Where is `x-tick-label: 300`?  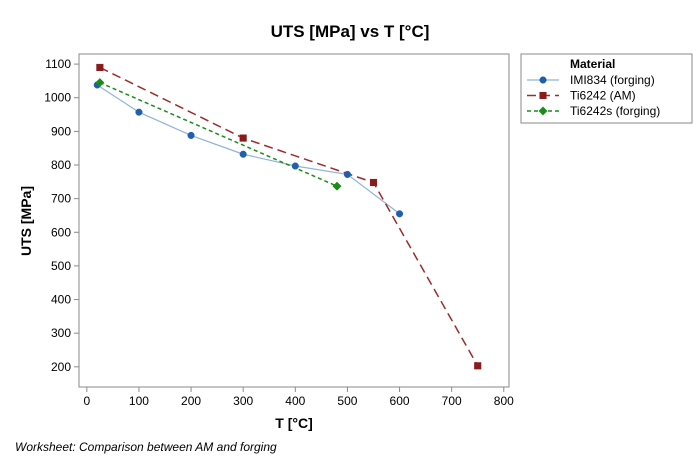 x-tick-label: 300 is located at coordinates (243, 401).